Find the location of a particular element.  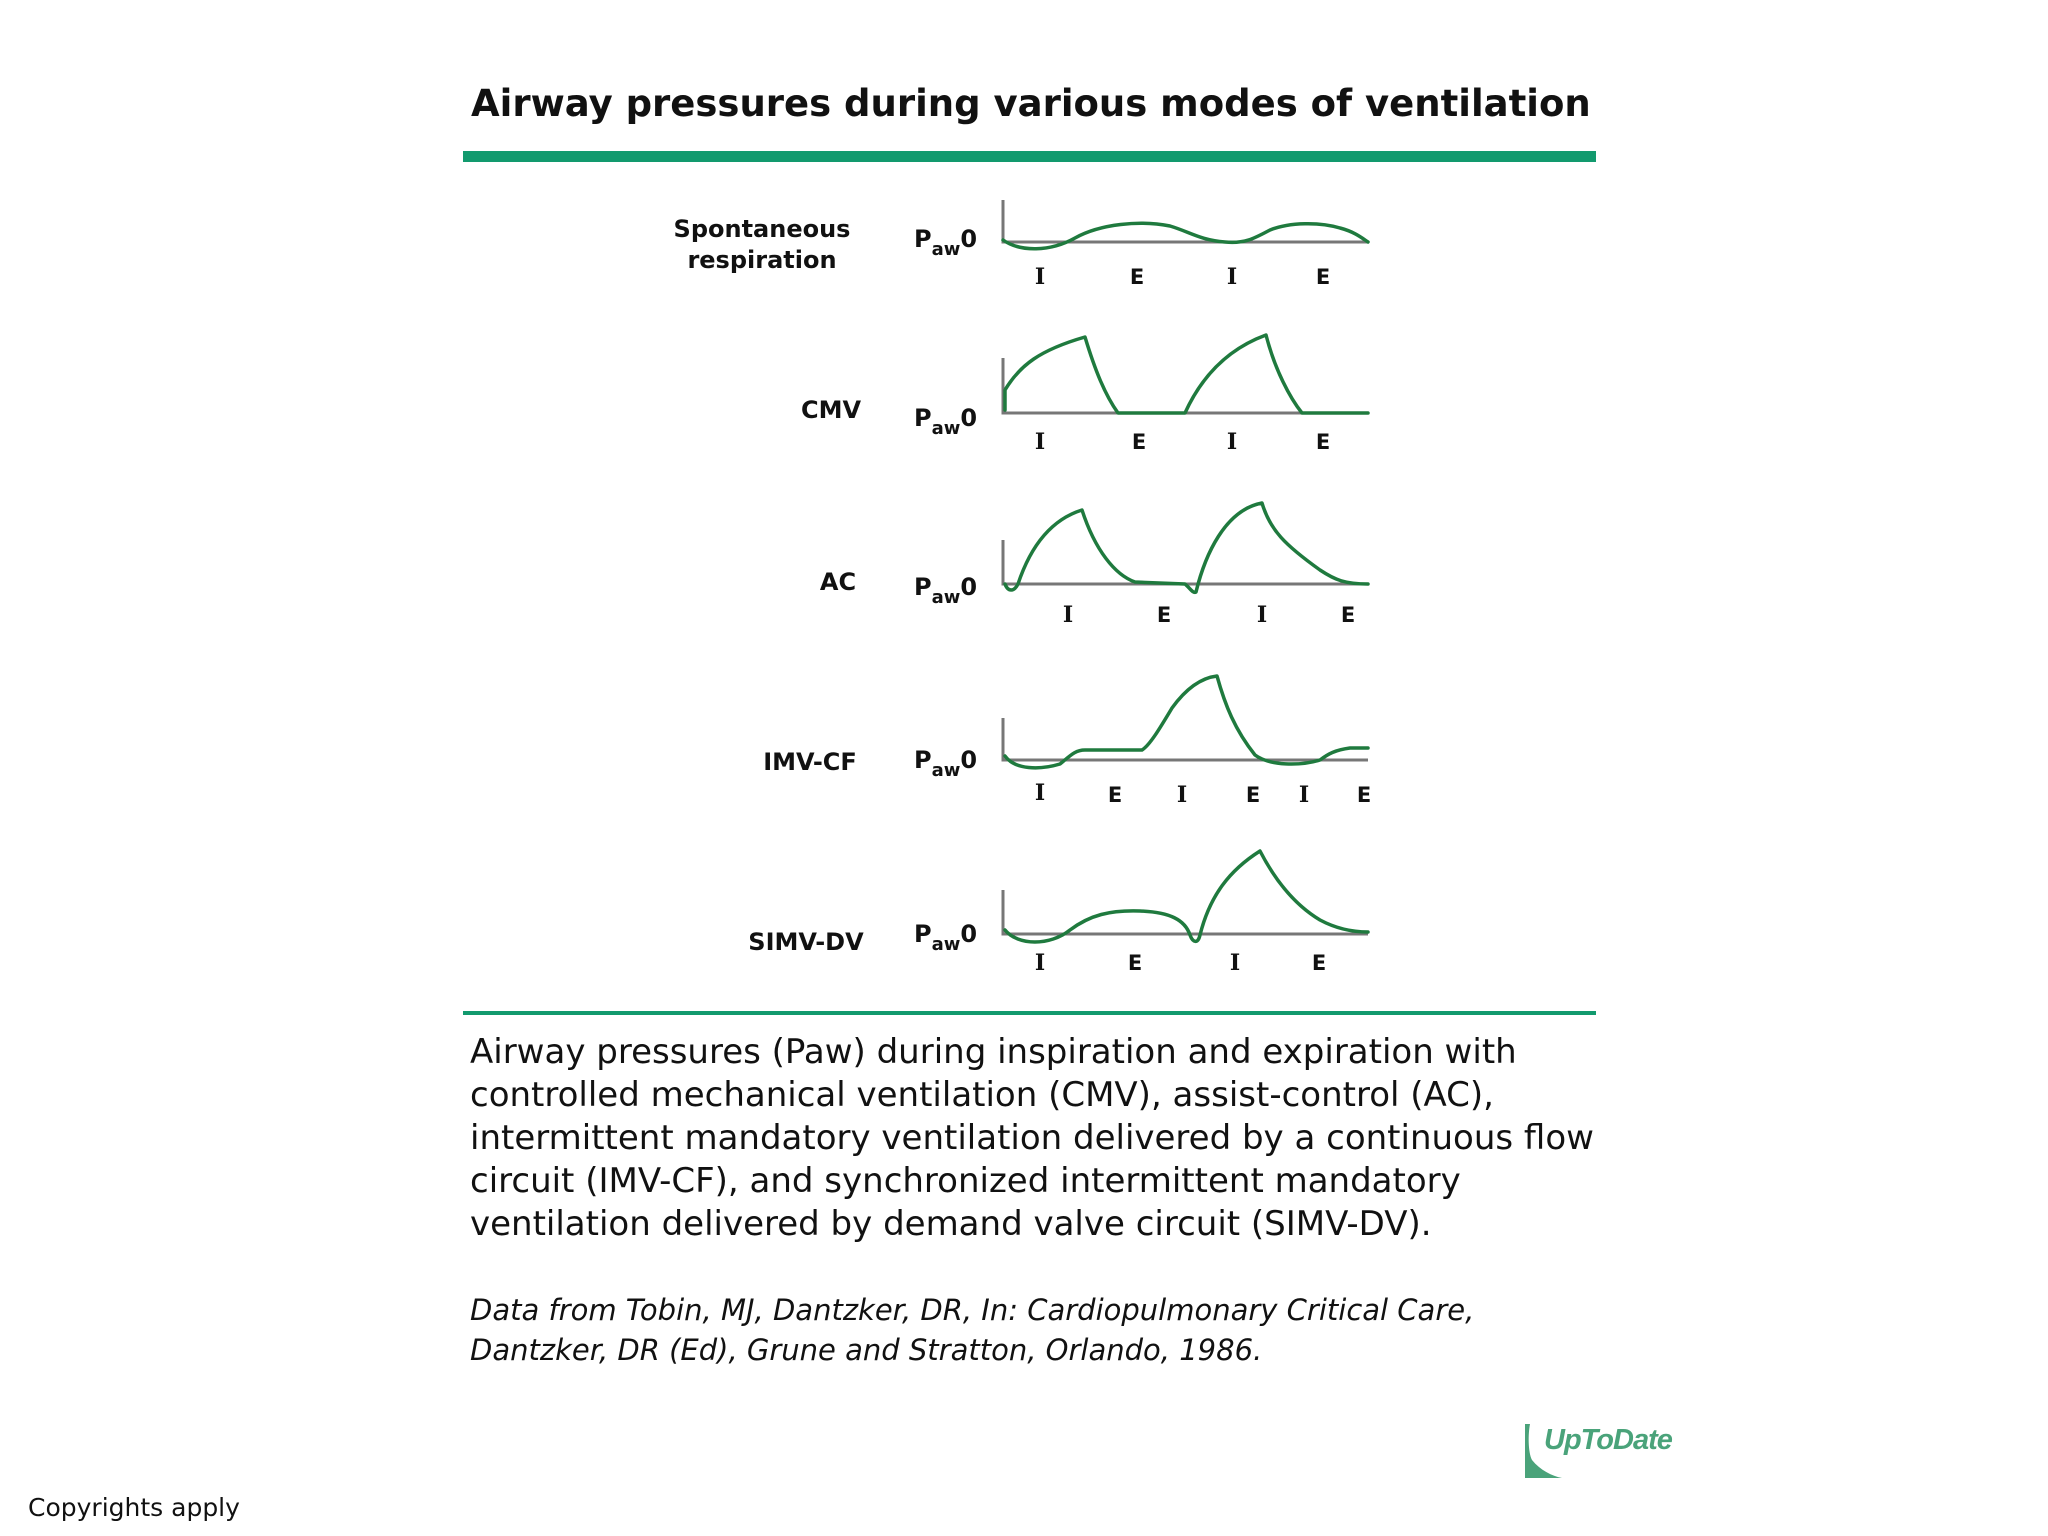

copyright-notice: Copyrights apply is located at coordinates (134, 1507).